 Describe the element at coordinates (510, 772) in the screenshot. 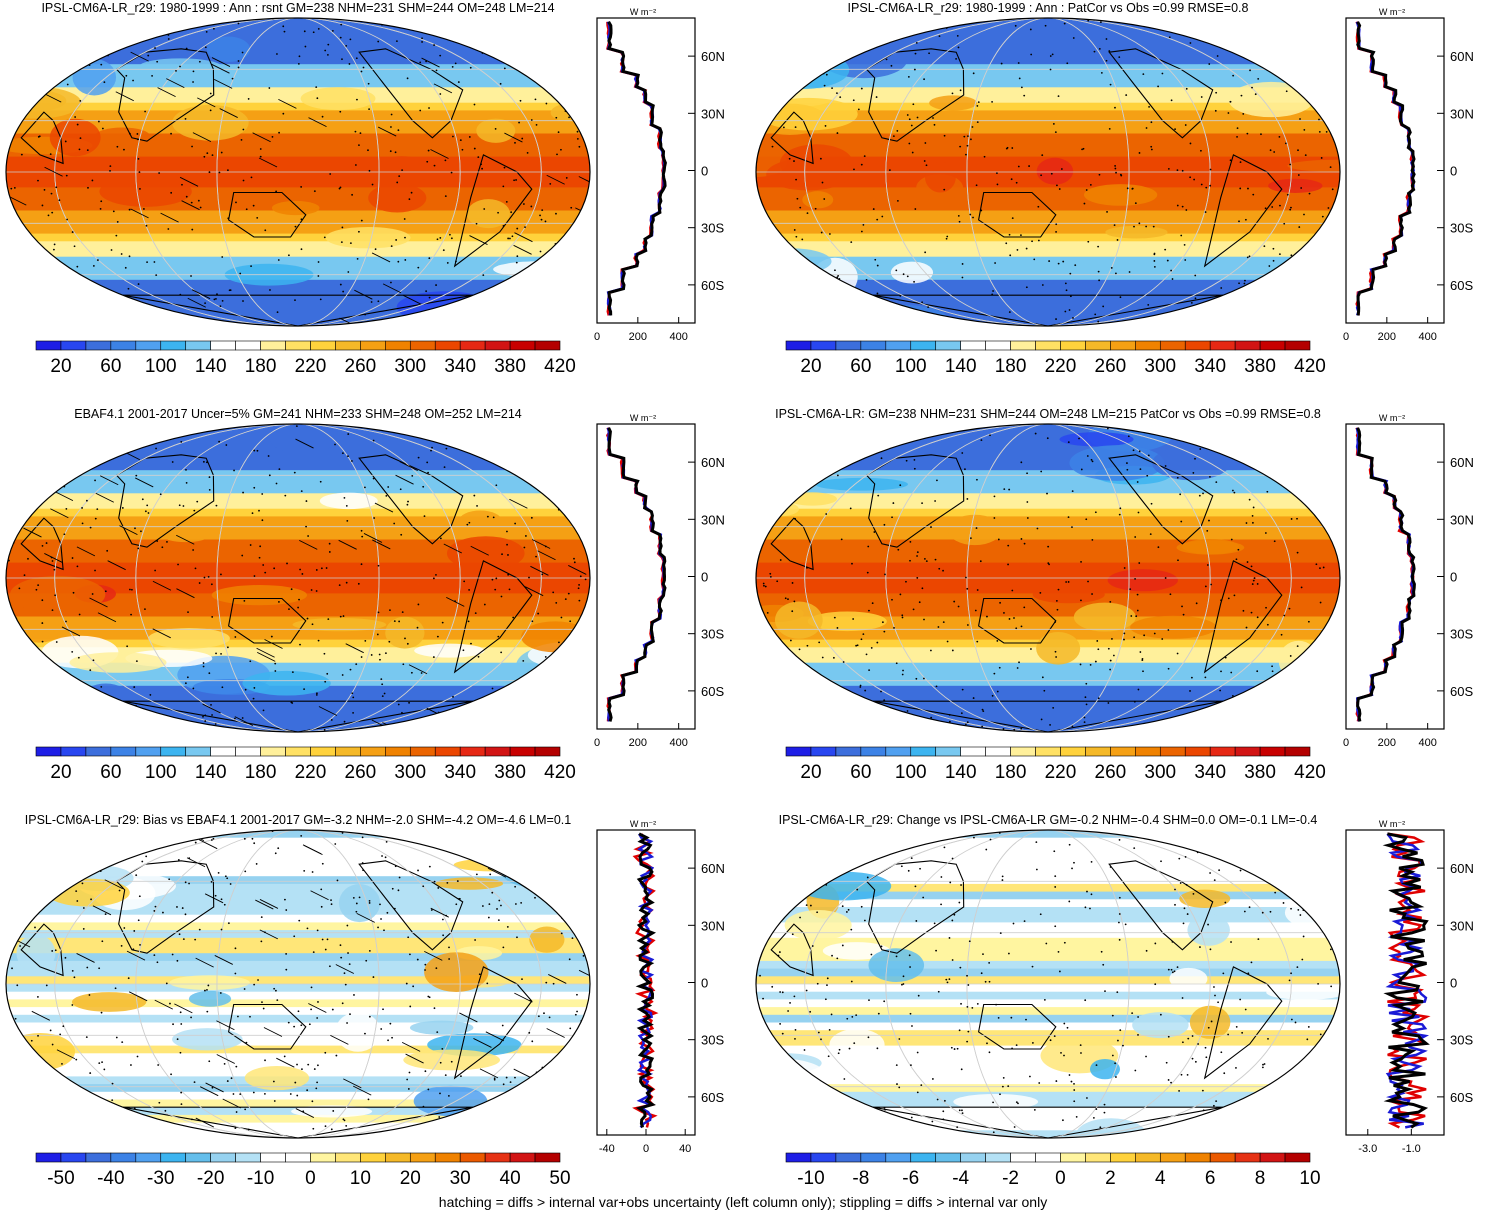

I see `colorbar-tick-label: 380` at that location.